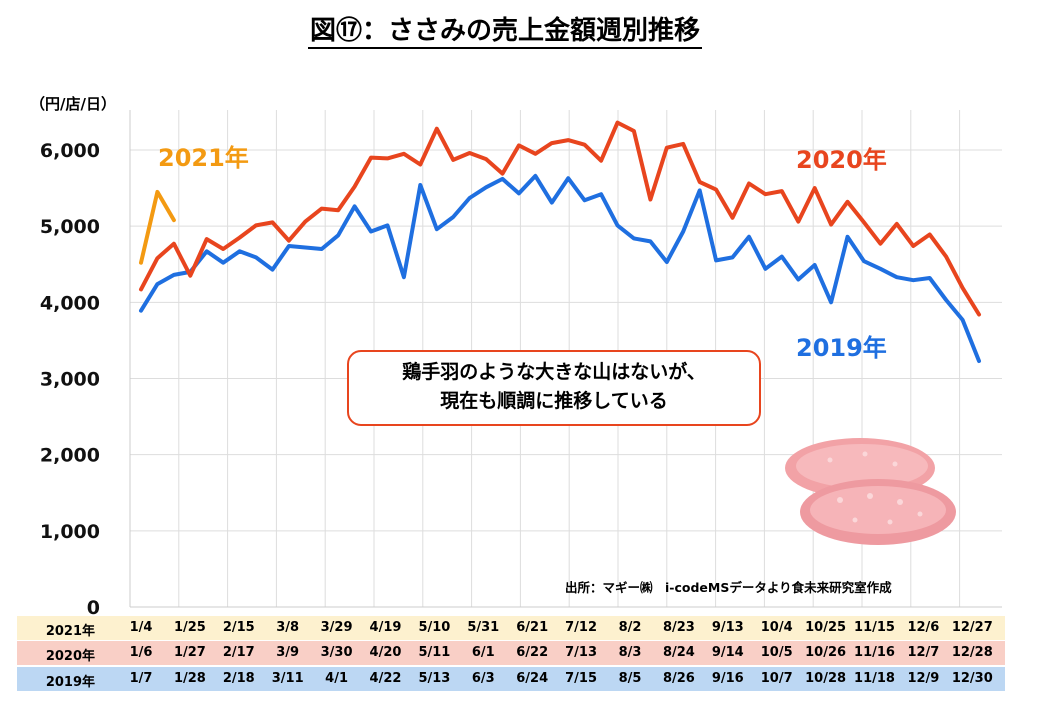  Describe the element at coordinates (972, 627) in the screenshot. I see `date-label: 12/27` at that location.